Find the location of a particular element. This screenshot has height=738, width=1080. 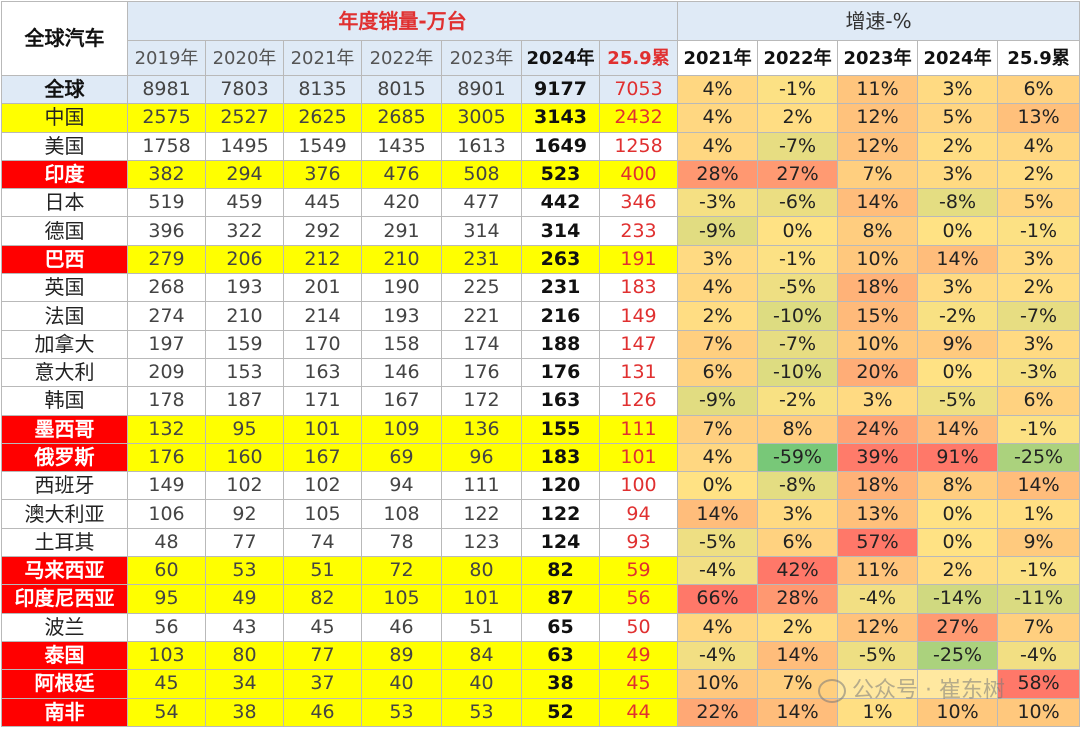

sales-ytd-cell: 1258 is located at coordinates (638, 146).